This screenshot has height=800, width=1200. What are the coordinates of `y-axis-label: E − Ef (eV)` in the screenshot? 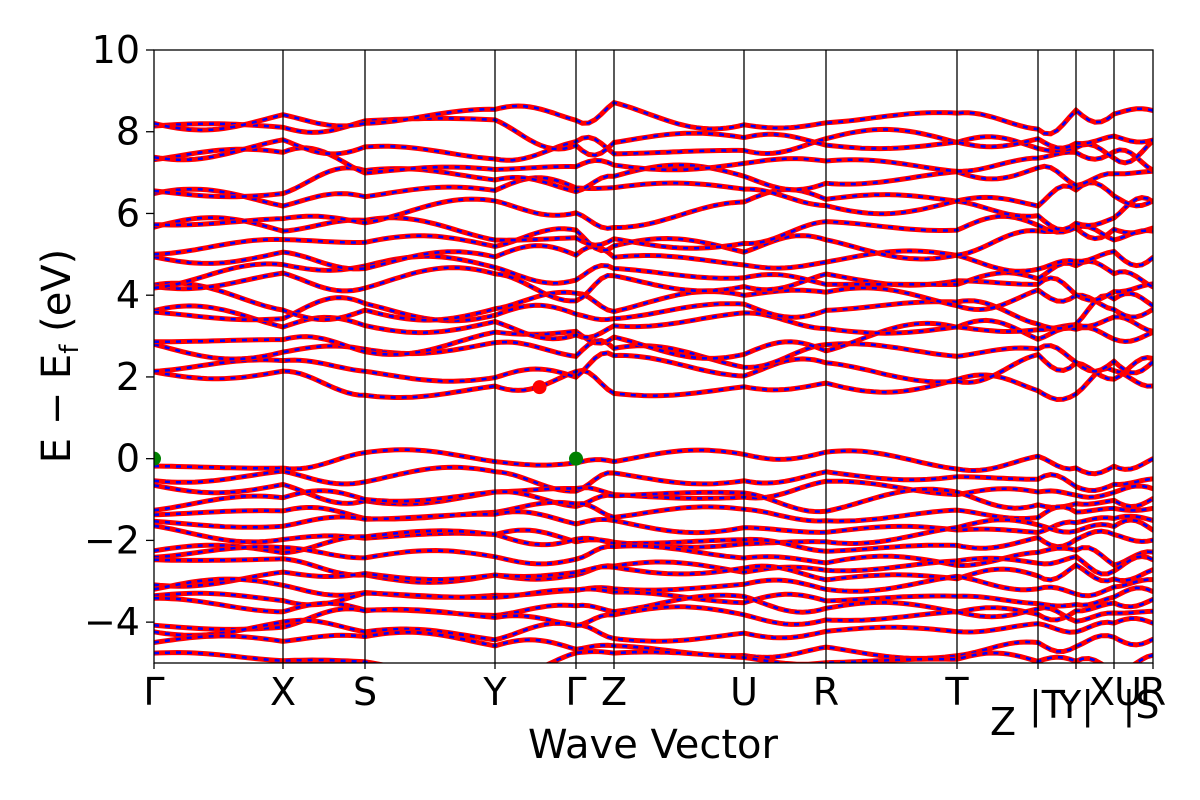 It's located at (59, 356).